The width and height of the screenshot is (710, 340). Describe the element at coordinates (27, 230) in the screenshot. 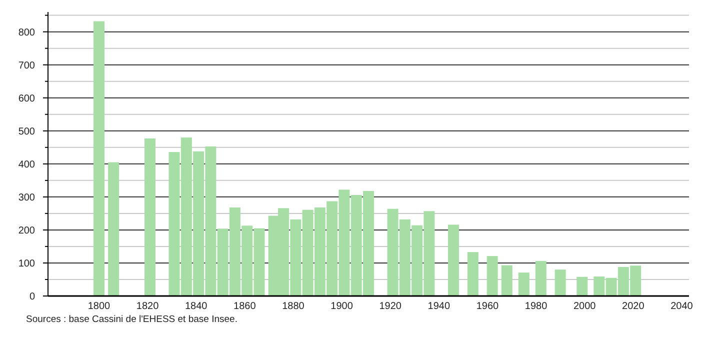

I see `y-tick-label: 200` at that location.